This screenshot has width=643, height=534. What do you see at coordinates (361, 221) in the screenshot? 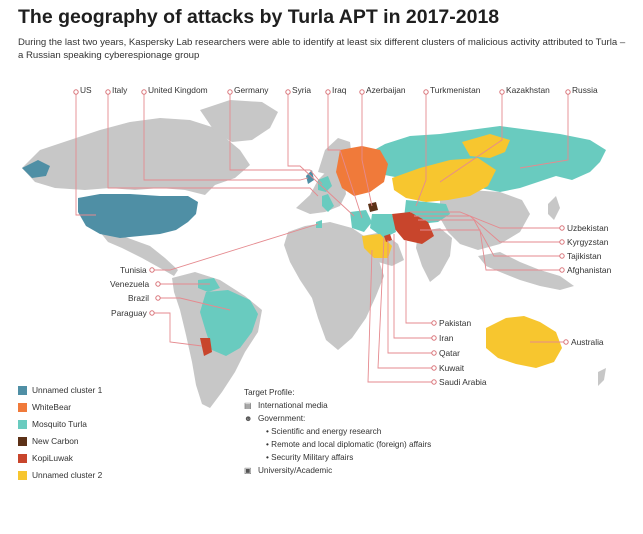
I see `syria-iraq-teal` at bounding box center [361, 221].